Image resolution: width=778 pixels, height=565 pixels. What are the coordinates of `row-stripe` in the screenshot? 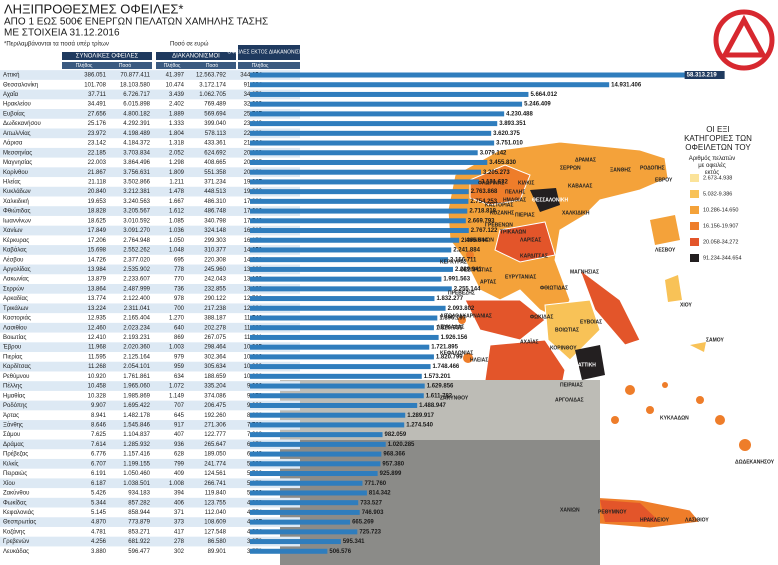 It's located at (150, 425).